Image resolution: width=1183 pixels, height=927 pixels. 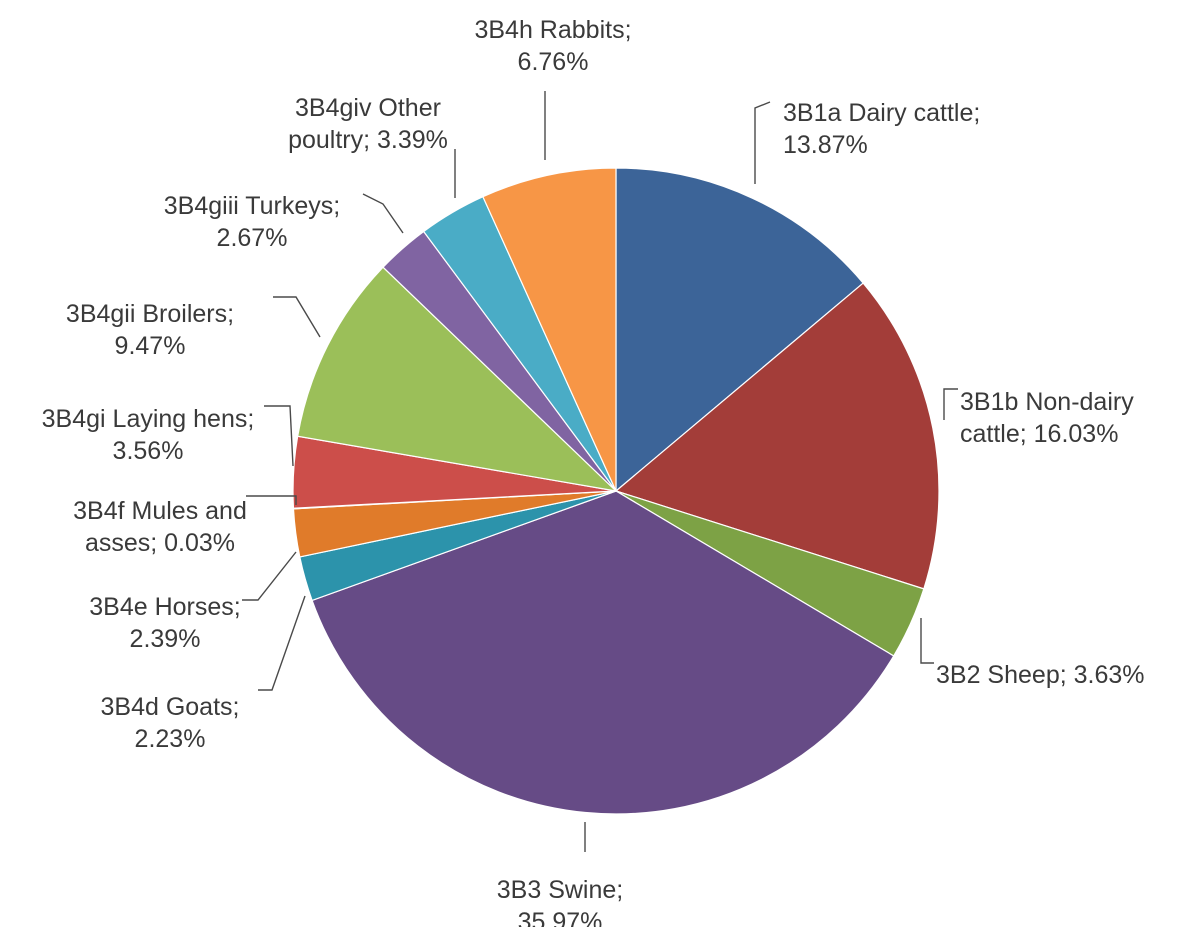 What do you see at coordinates (150, 346) in the screenshot?
I see `slice-label-line: 9.47%` at bounding box center [150, 346].